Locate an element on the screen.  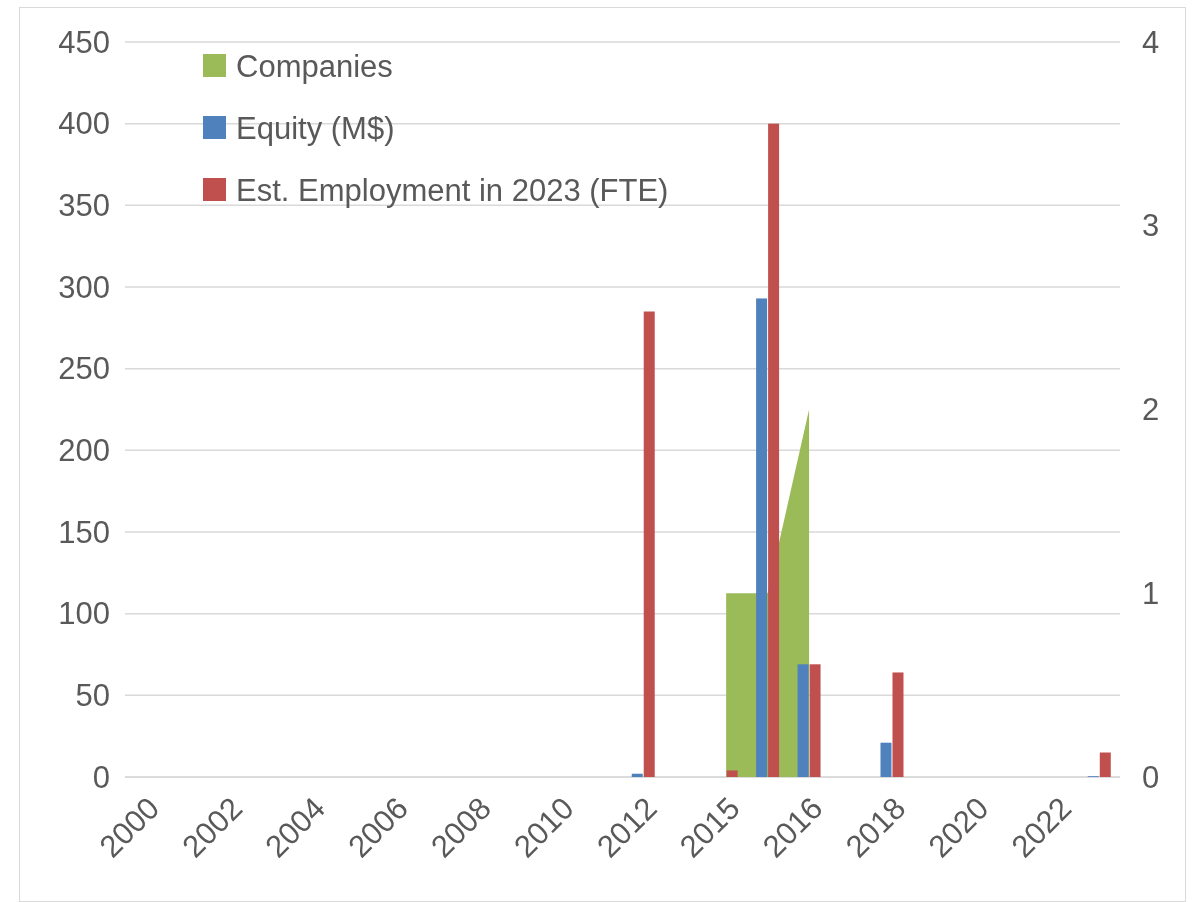
y-tick-label: 150 is located at coordinates (84, 532).